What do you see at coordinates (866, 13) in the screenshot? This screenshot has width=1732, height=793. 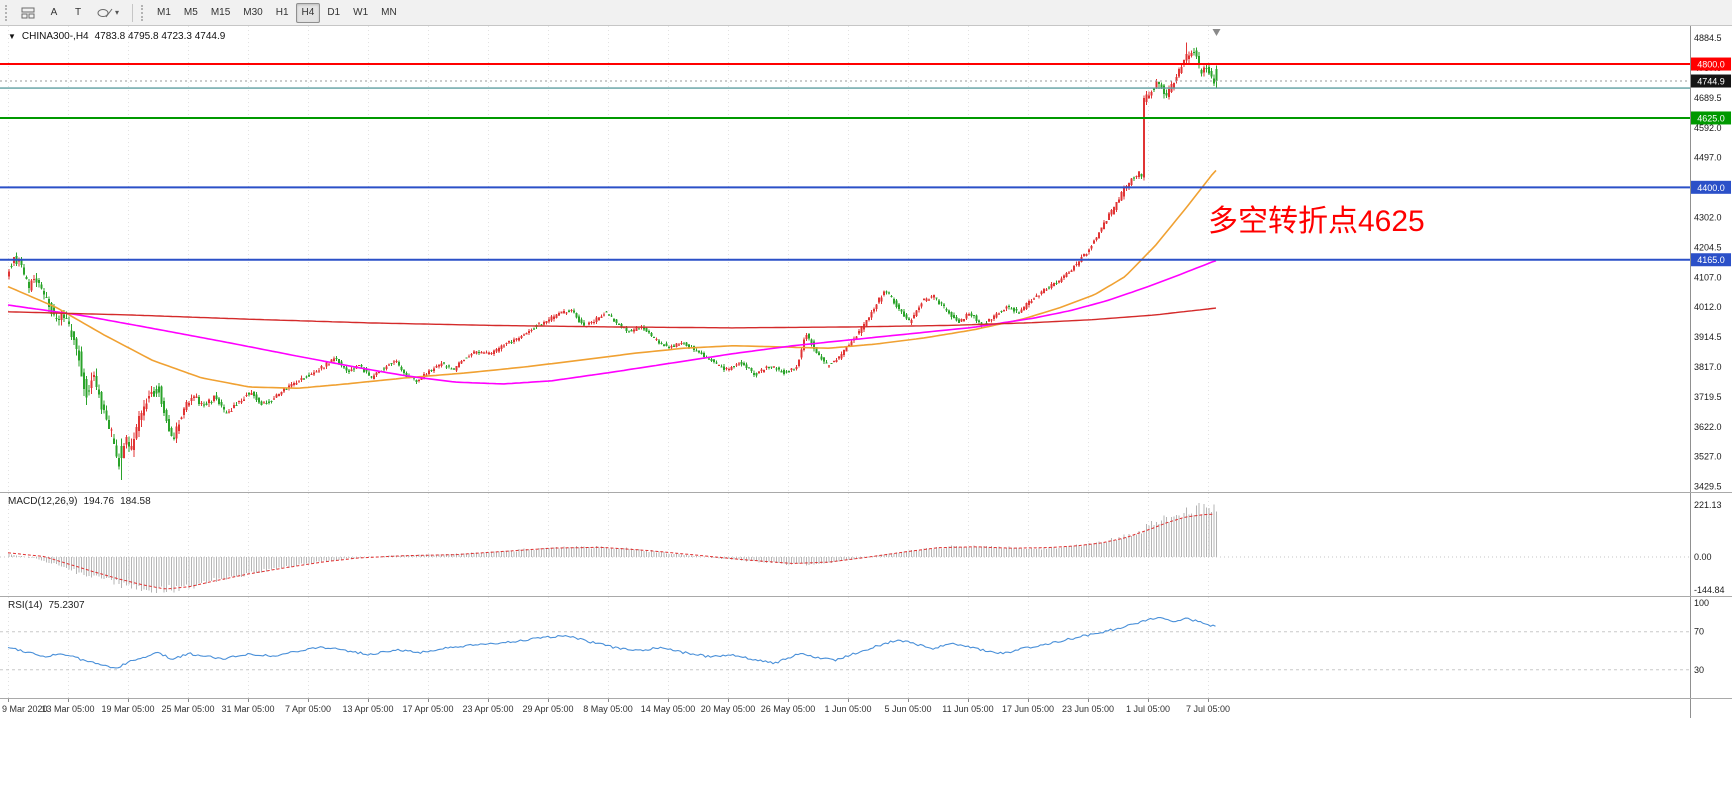 I see `toolbar: A T ▾ M1 M5 M15 M30 H1 H4 D1 W1 MN` at bounding box center [866, 13].